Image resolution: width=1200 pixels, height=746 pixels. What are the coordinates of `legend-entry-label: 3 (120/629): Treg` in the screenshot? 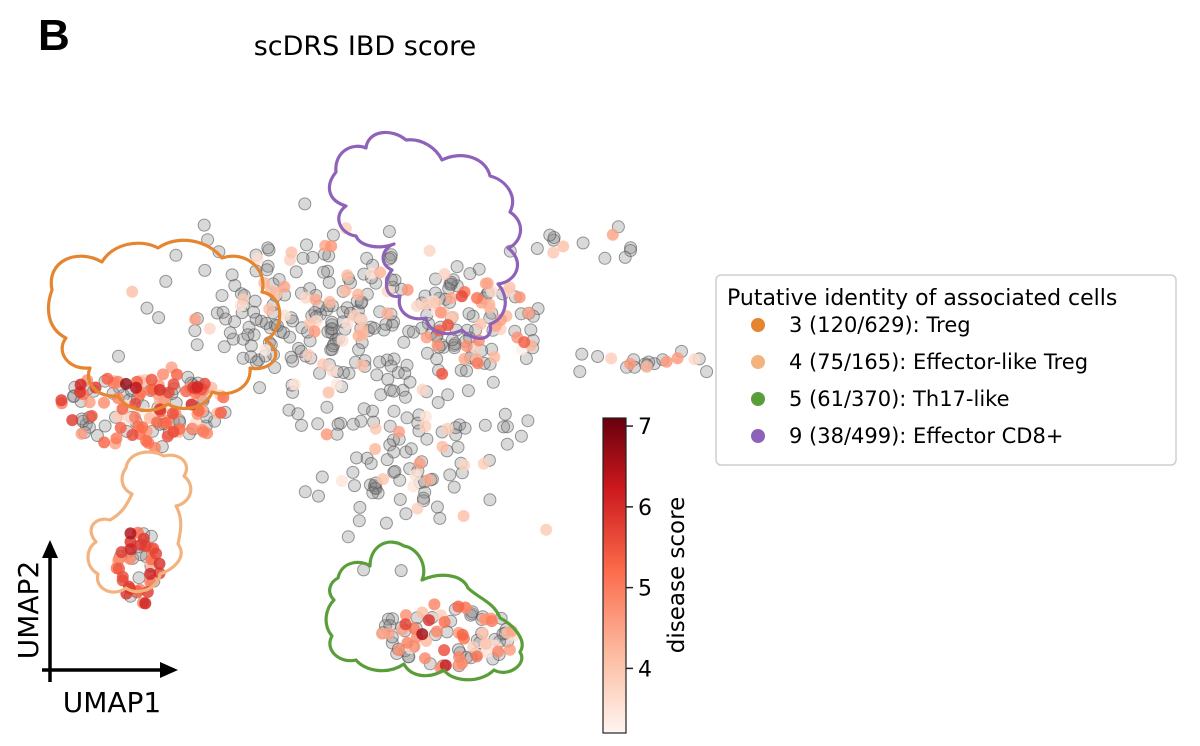 It's located at (880, 325).